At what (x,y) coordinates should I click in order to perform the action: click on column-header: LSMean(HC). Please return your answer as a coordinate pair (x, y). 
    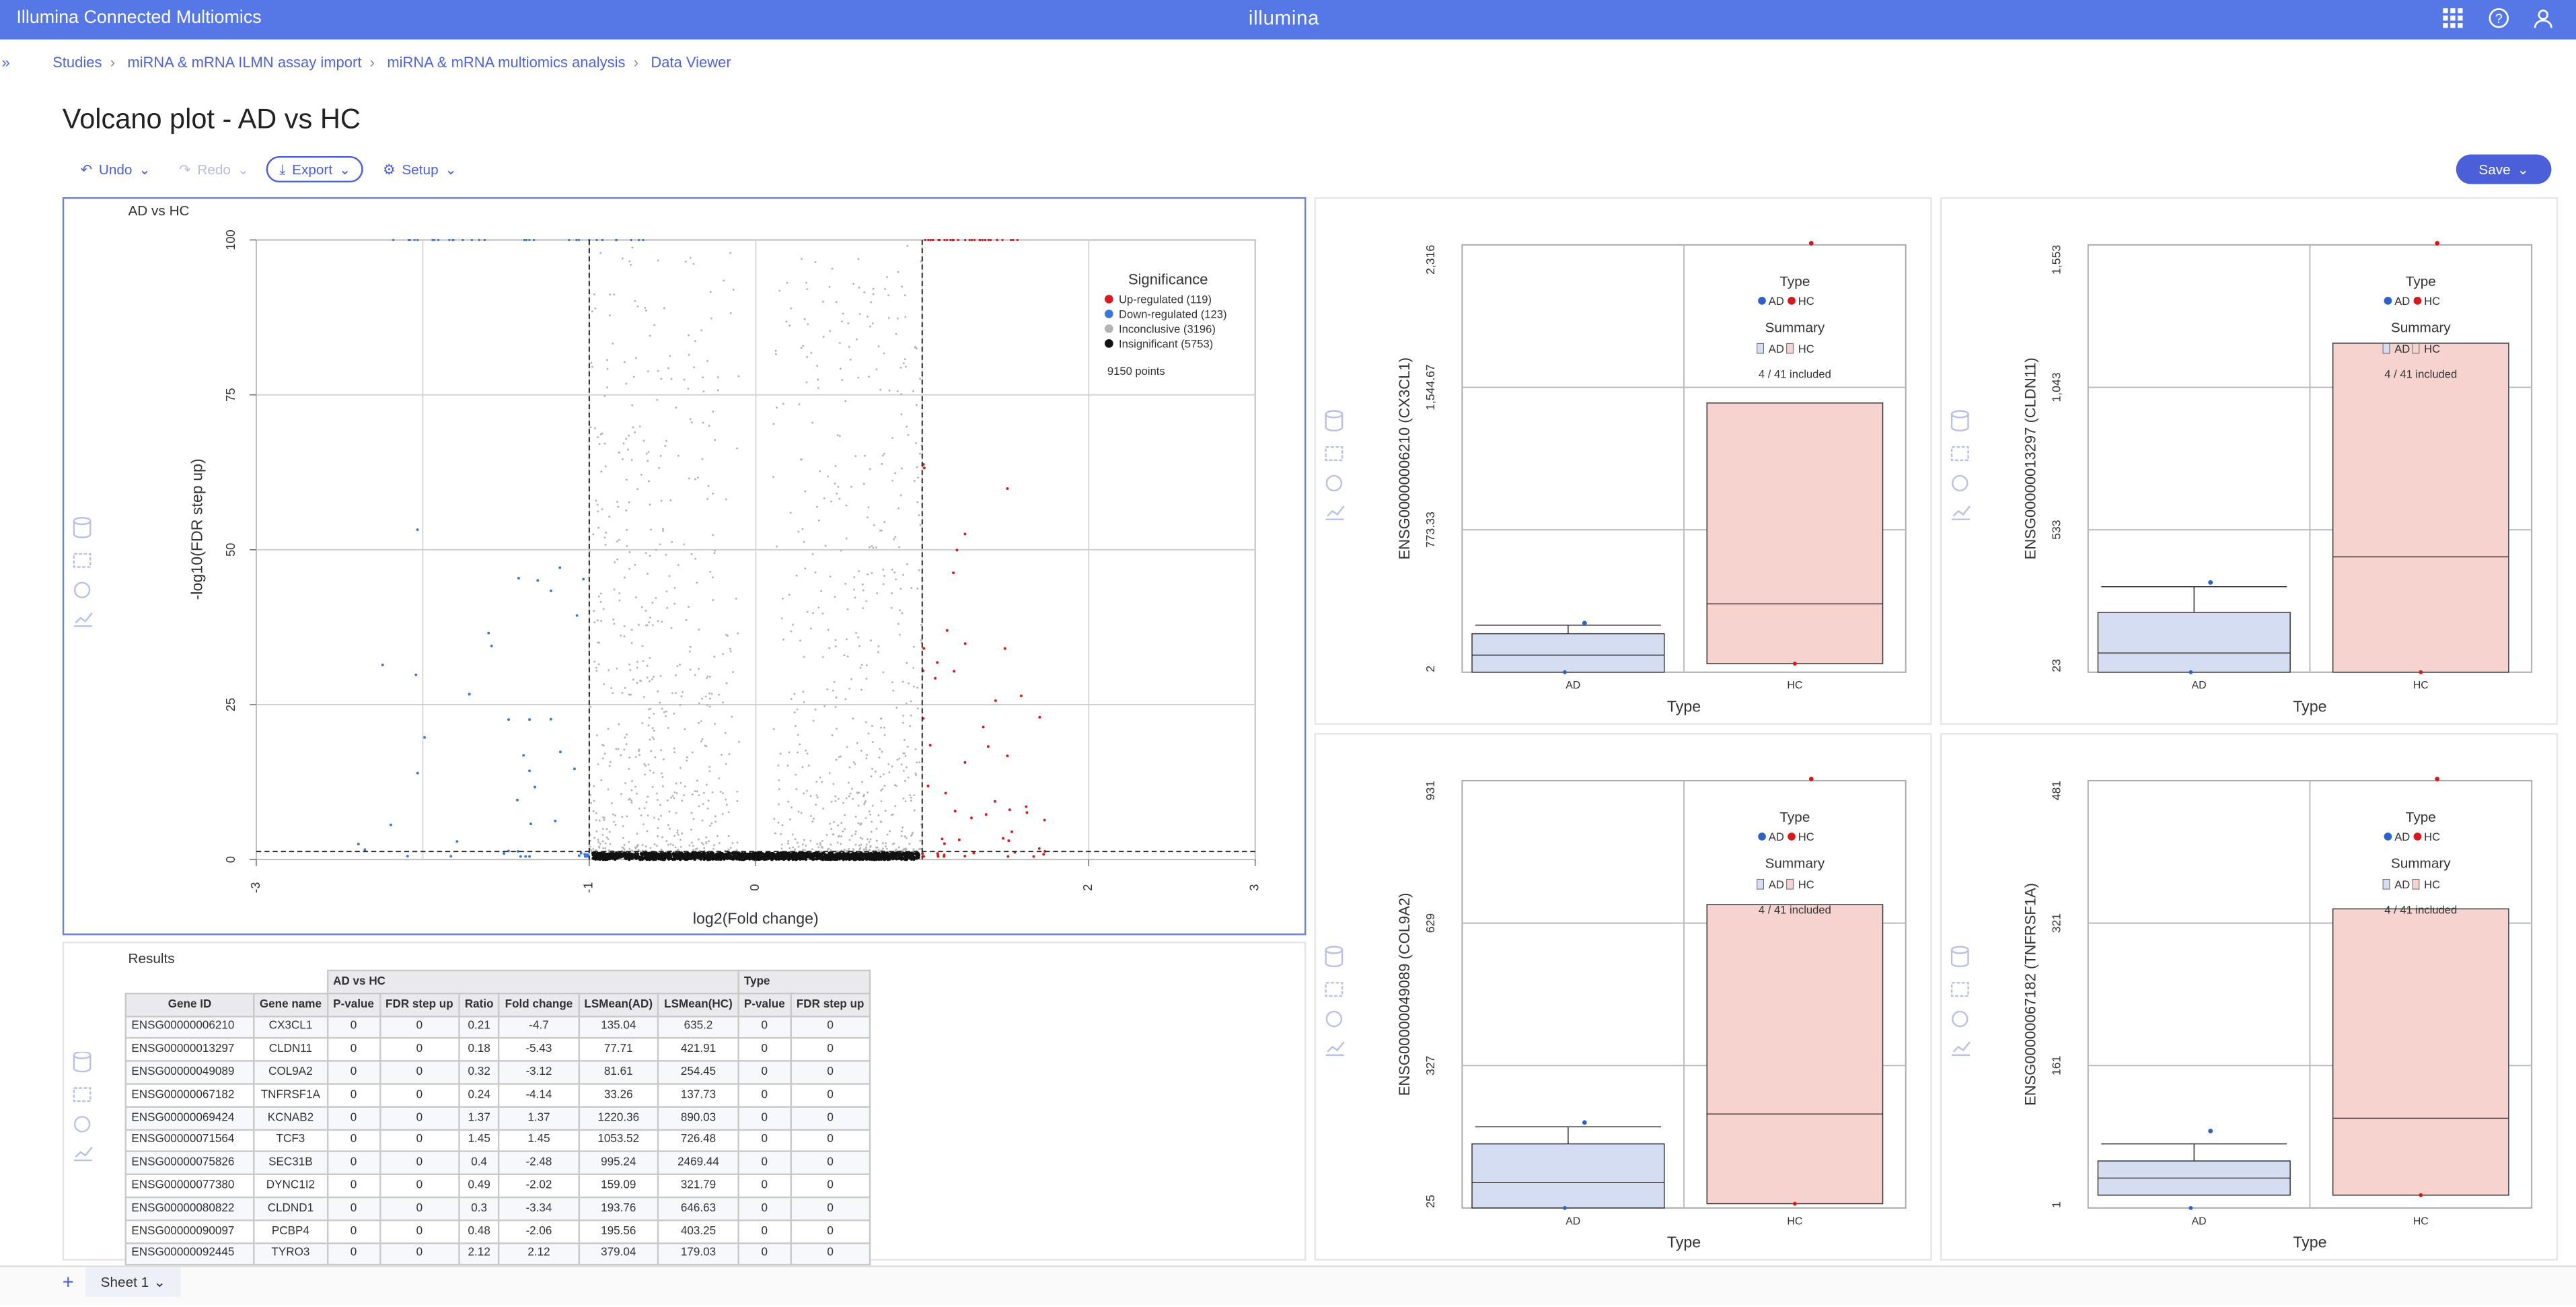
    Looking at the image, I should click on (698, 1005).